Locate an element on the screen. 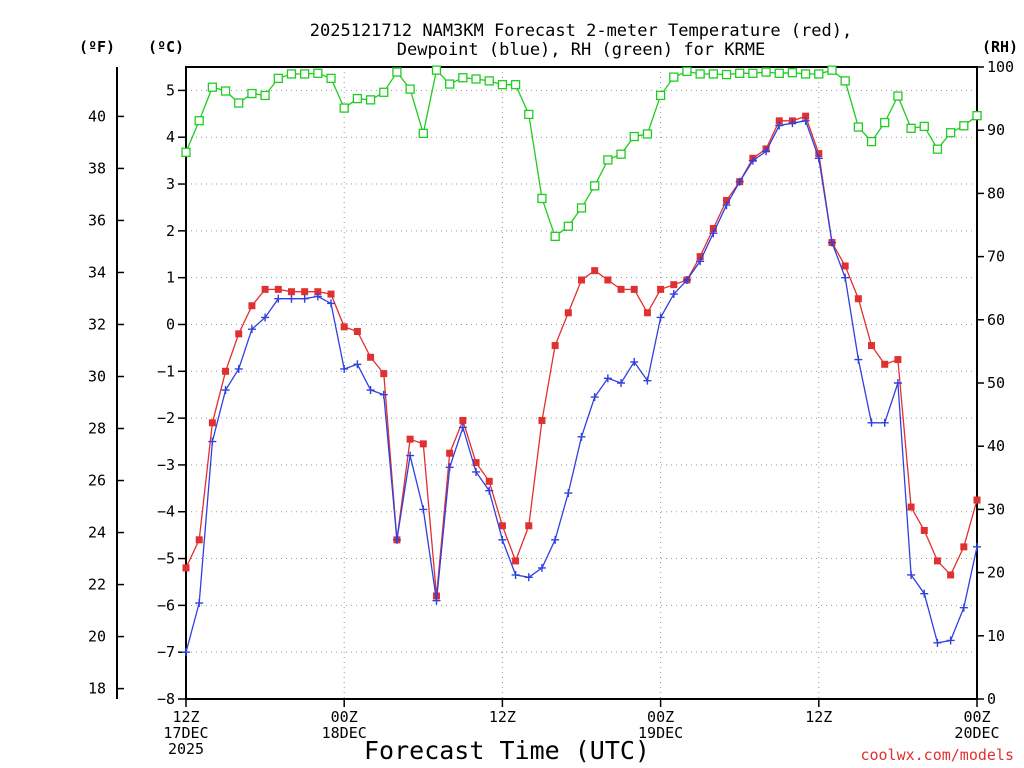 The width and height of the screenshot is (1024, 768). fahrenheit-tick-label: 24 is located at coordinates (97, 533).